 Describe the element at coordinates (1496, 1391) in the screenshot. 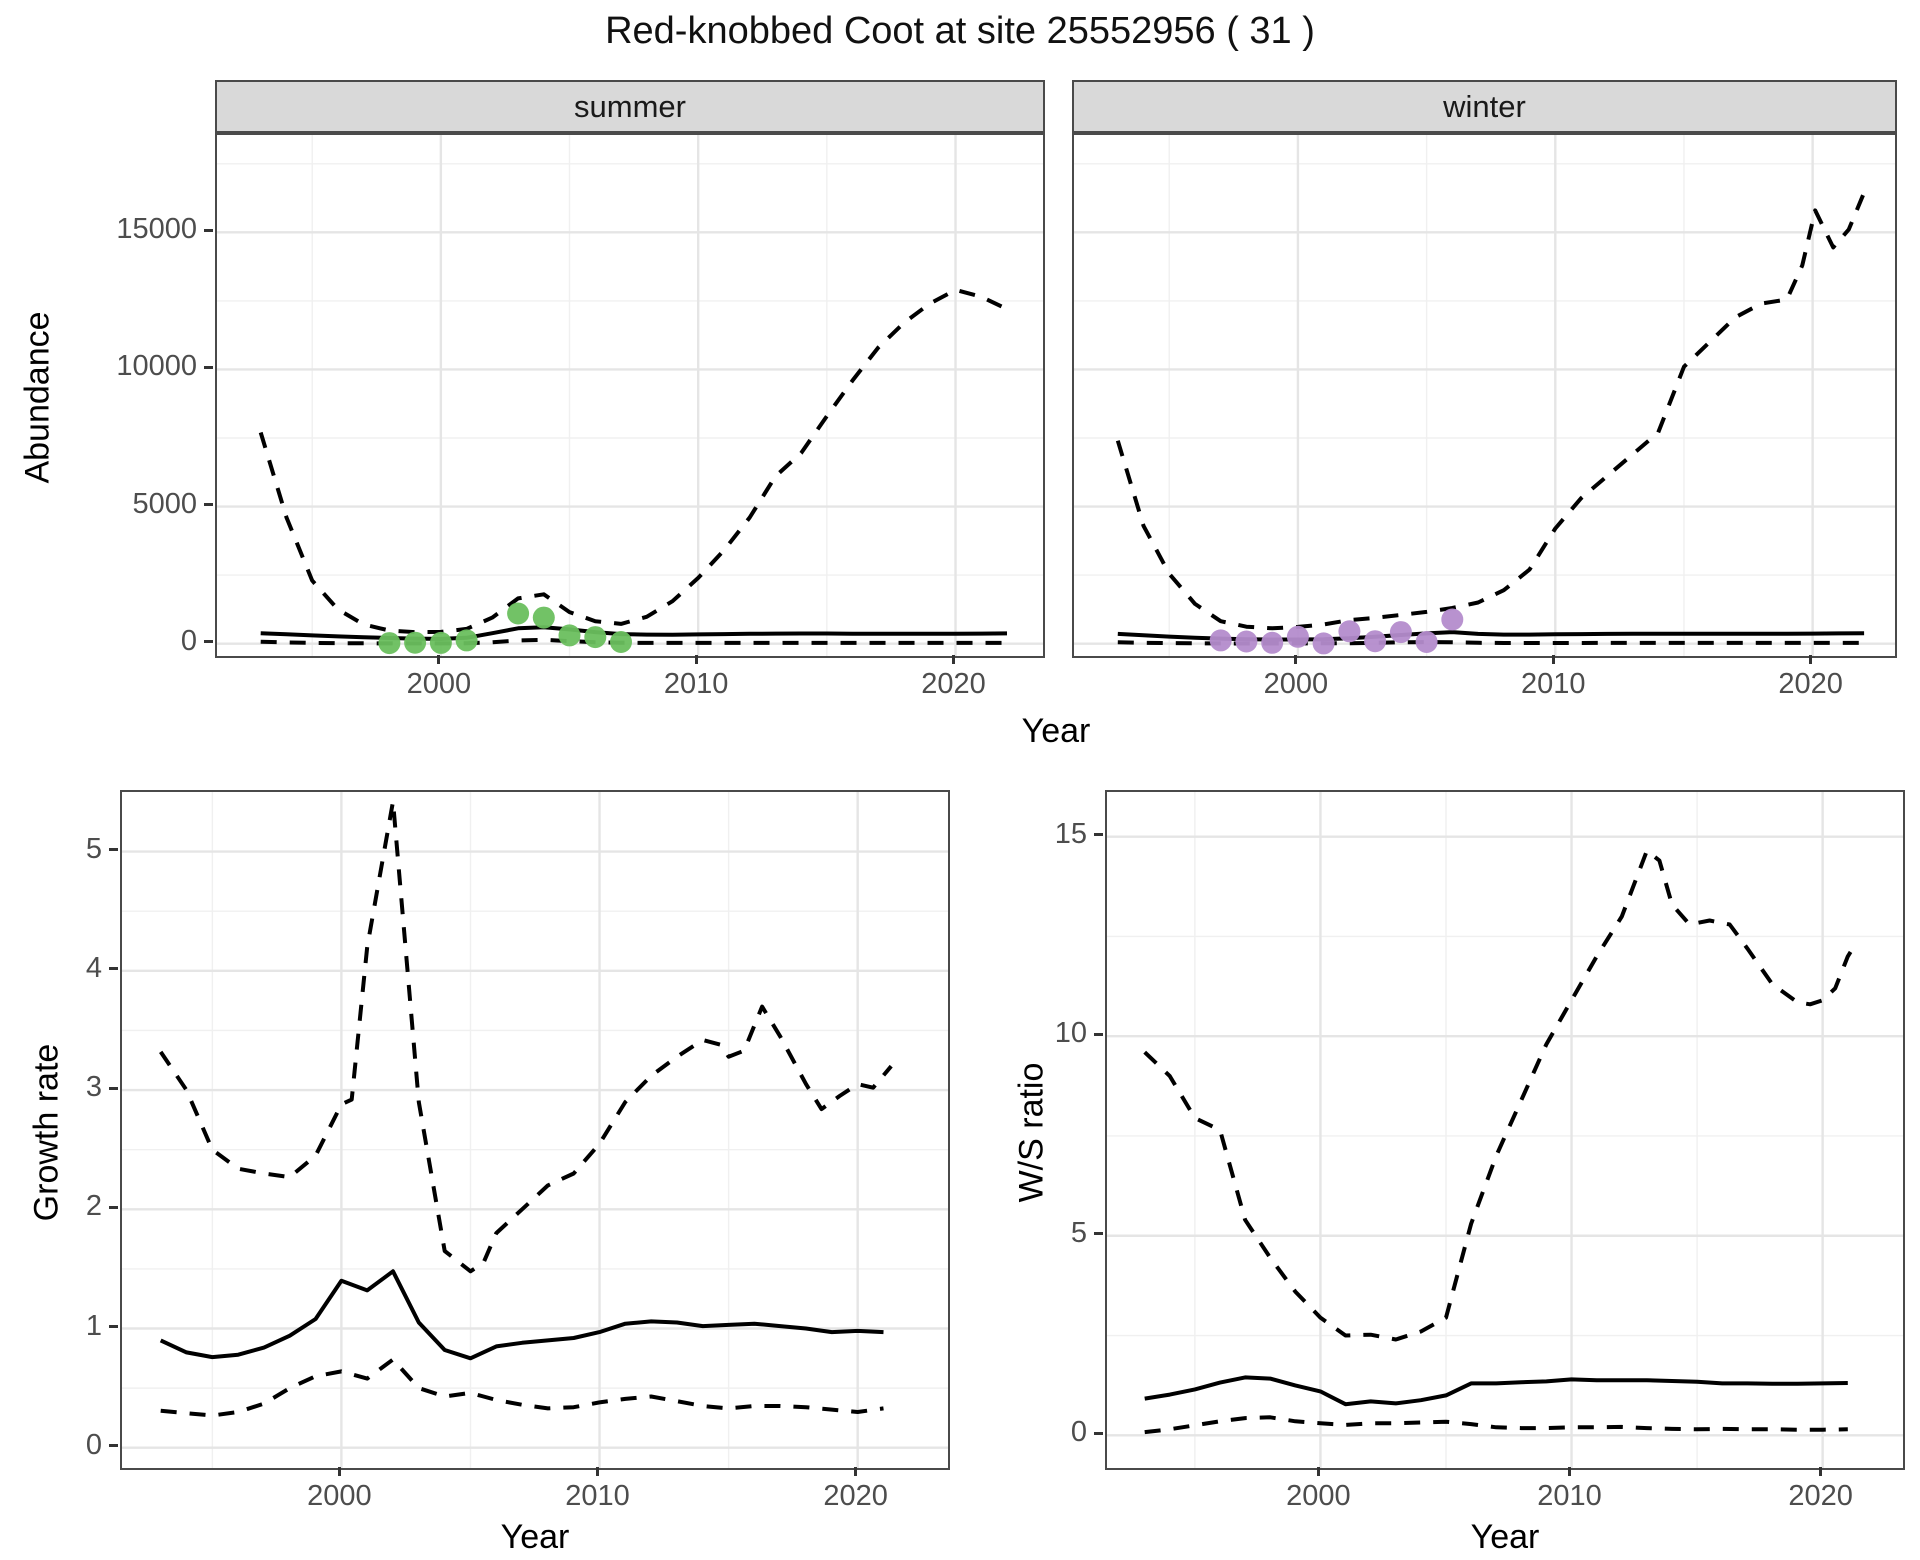

I see `ws-ratio-solid-line` at that location.